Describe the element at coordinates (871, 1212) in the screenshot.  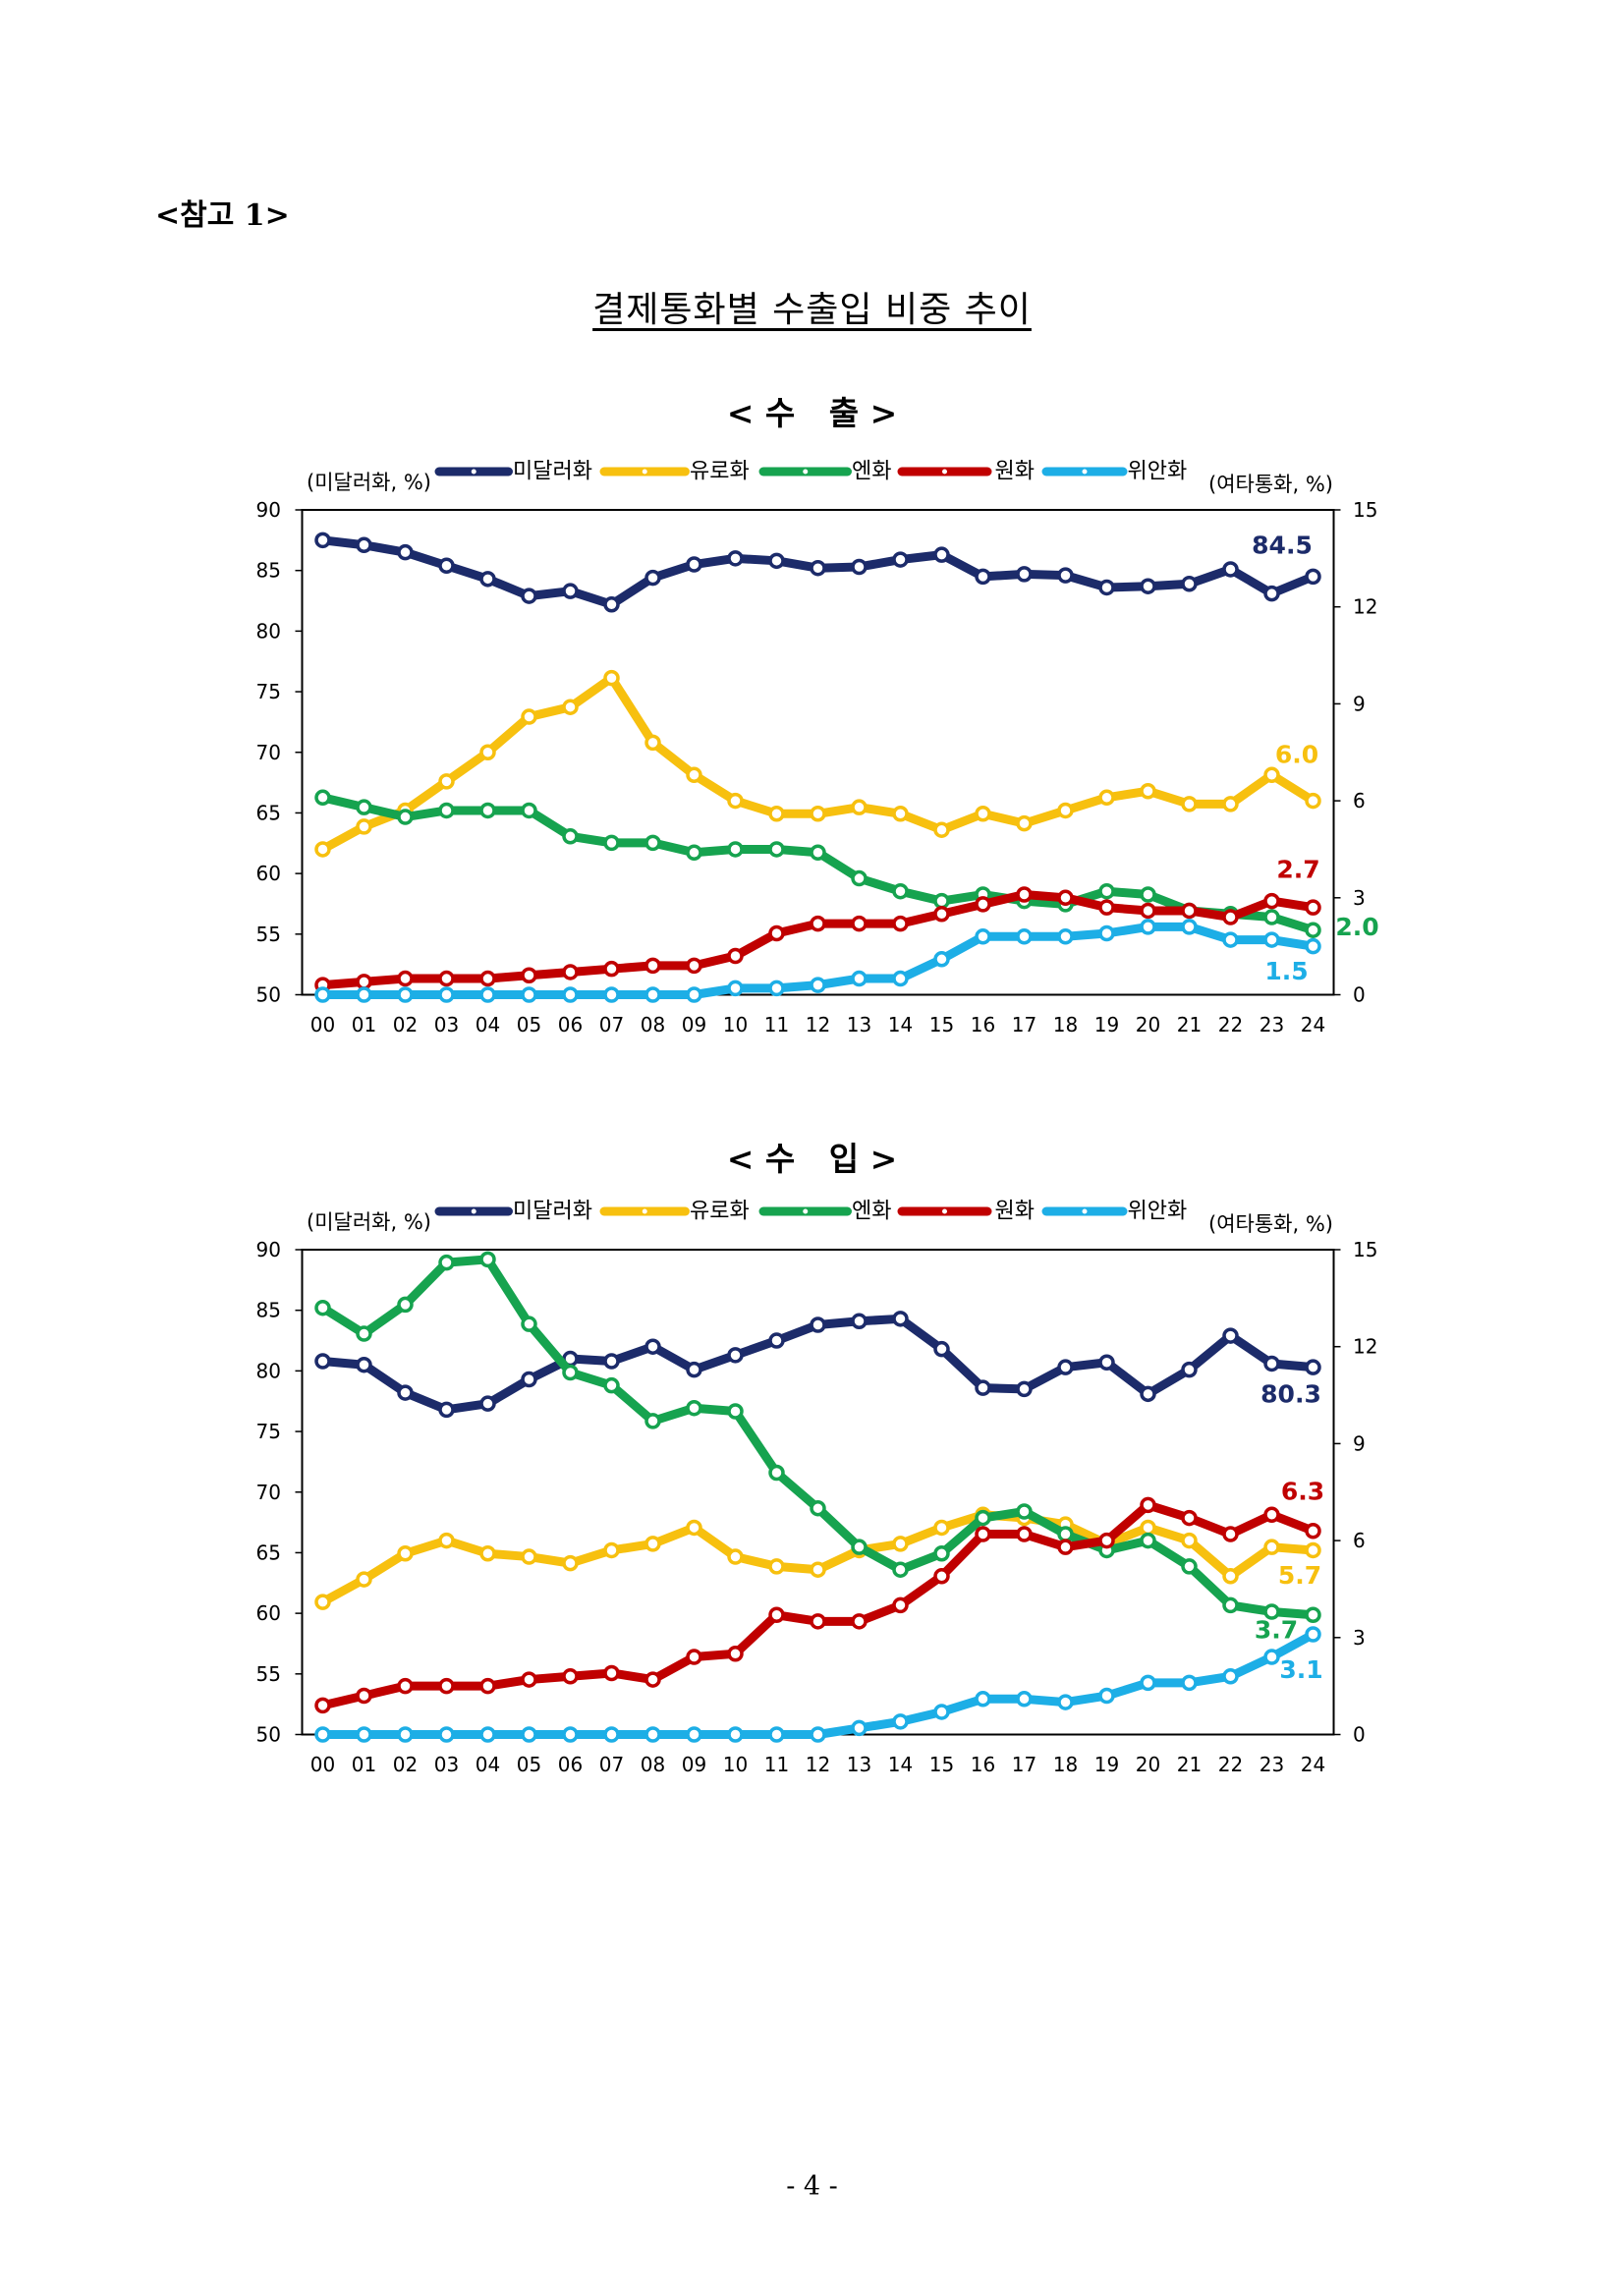
I see `legend-label-jpy: 엔화` at that location.